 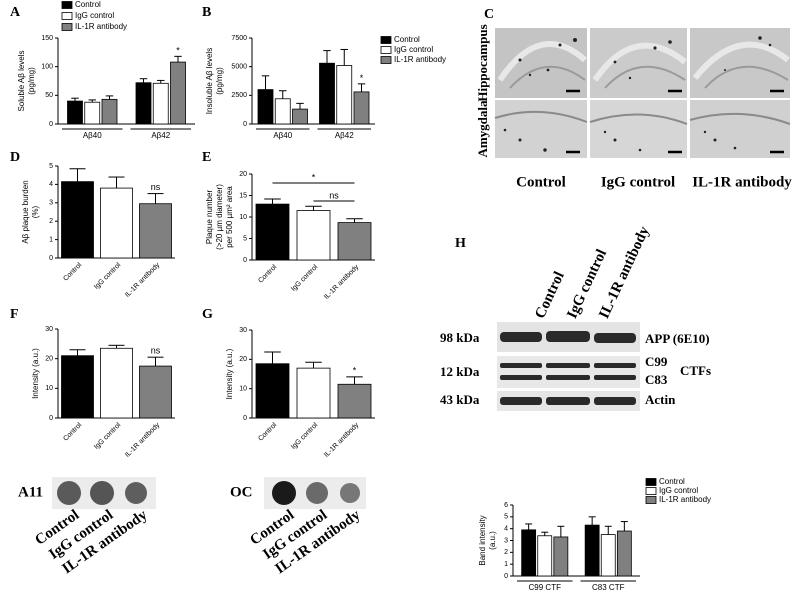 I want to click on blot-column-label: IL-1R antibody, so click(x=624, y=272).